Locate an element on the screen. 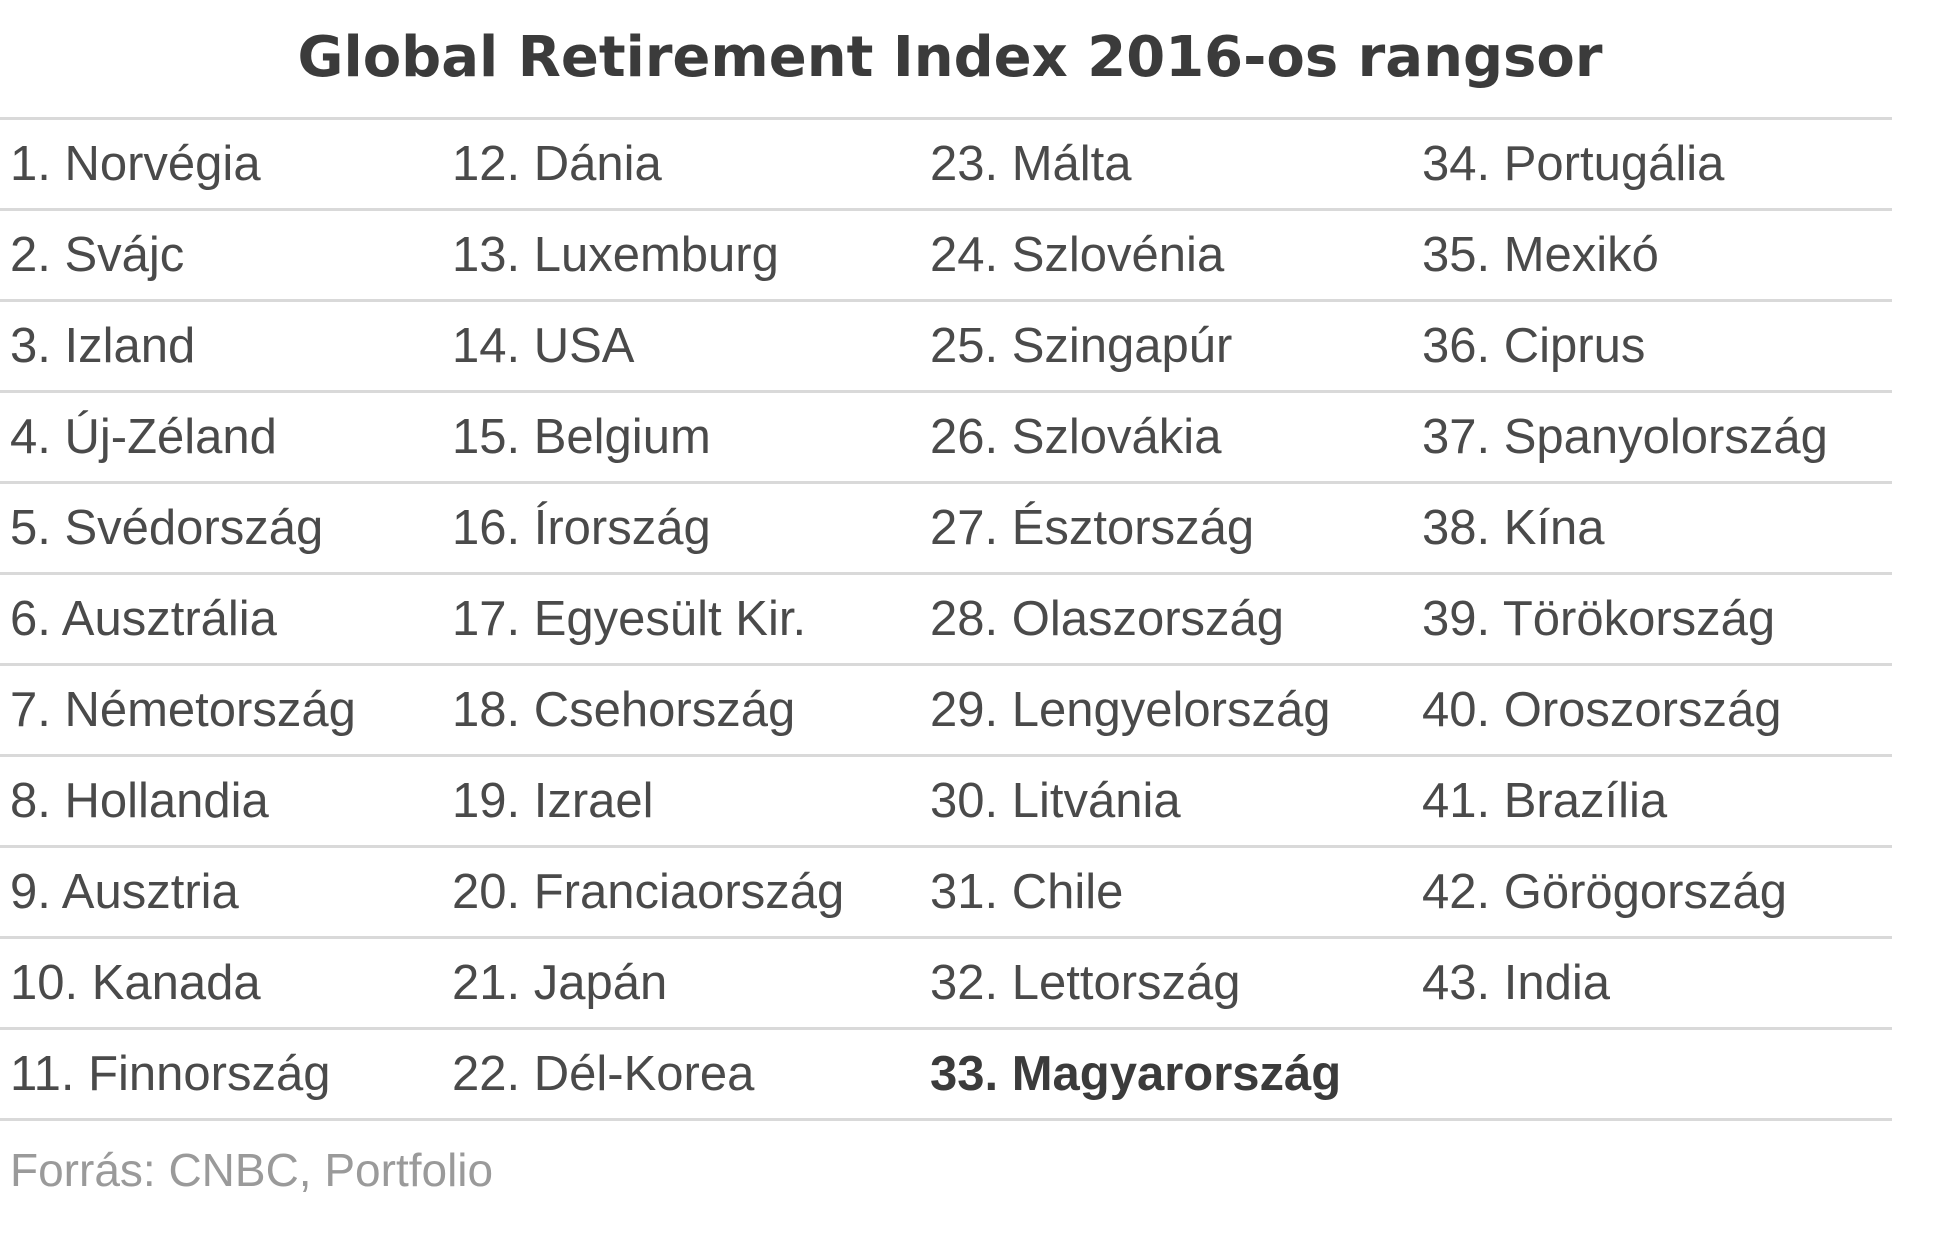 This screenshot has width=1957, height=1233. table-cell: 30. Litvánia is located at coordinates (1055, 801).